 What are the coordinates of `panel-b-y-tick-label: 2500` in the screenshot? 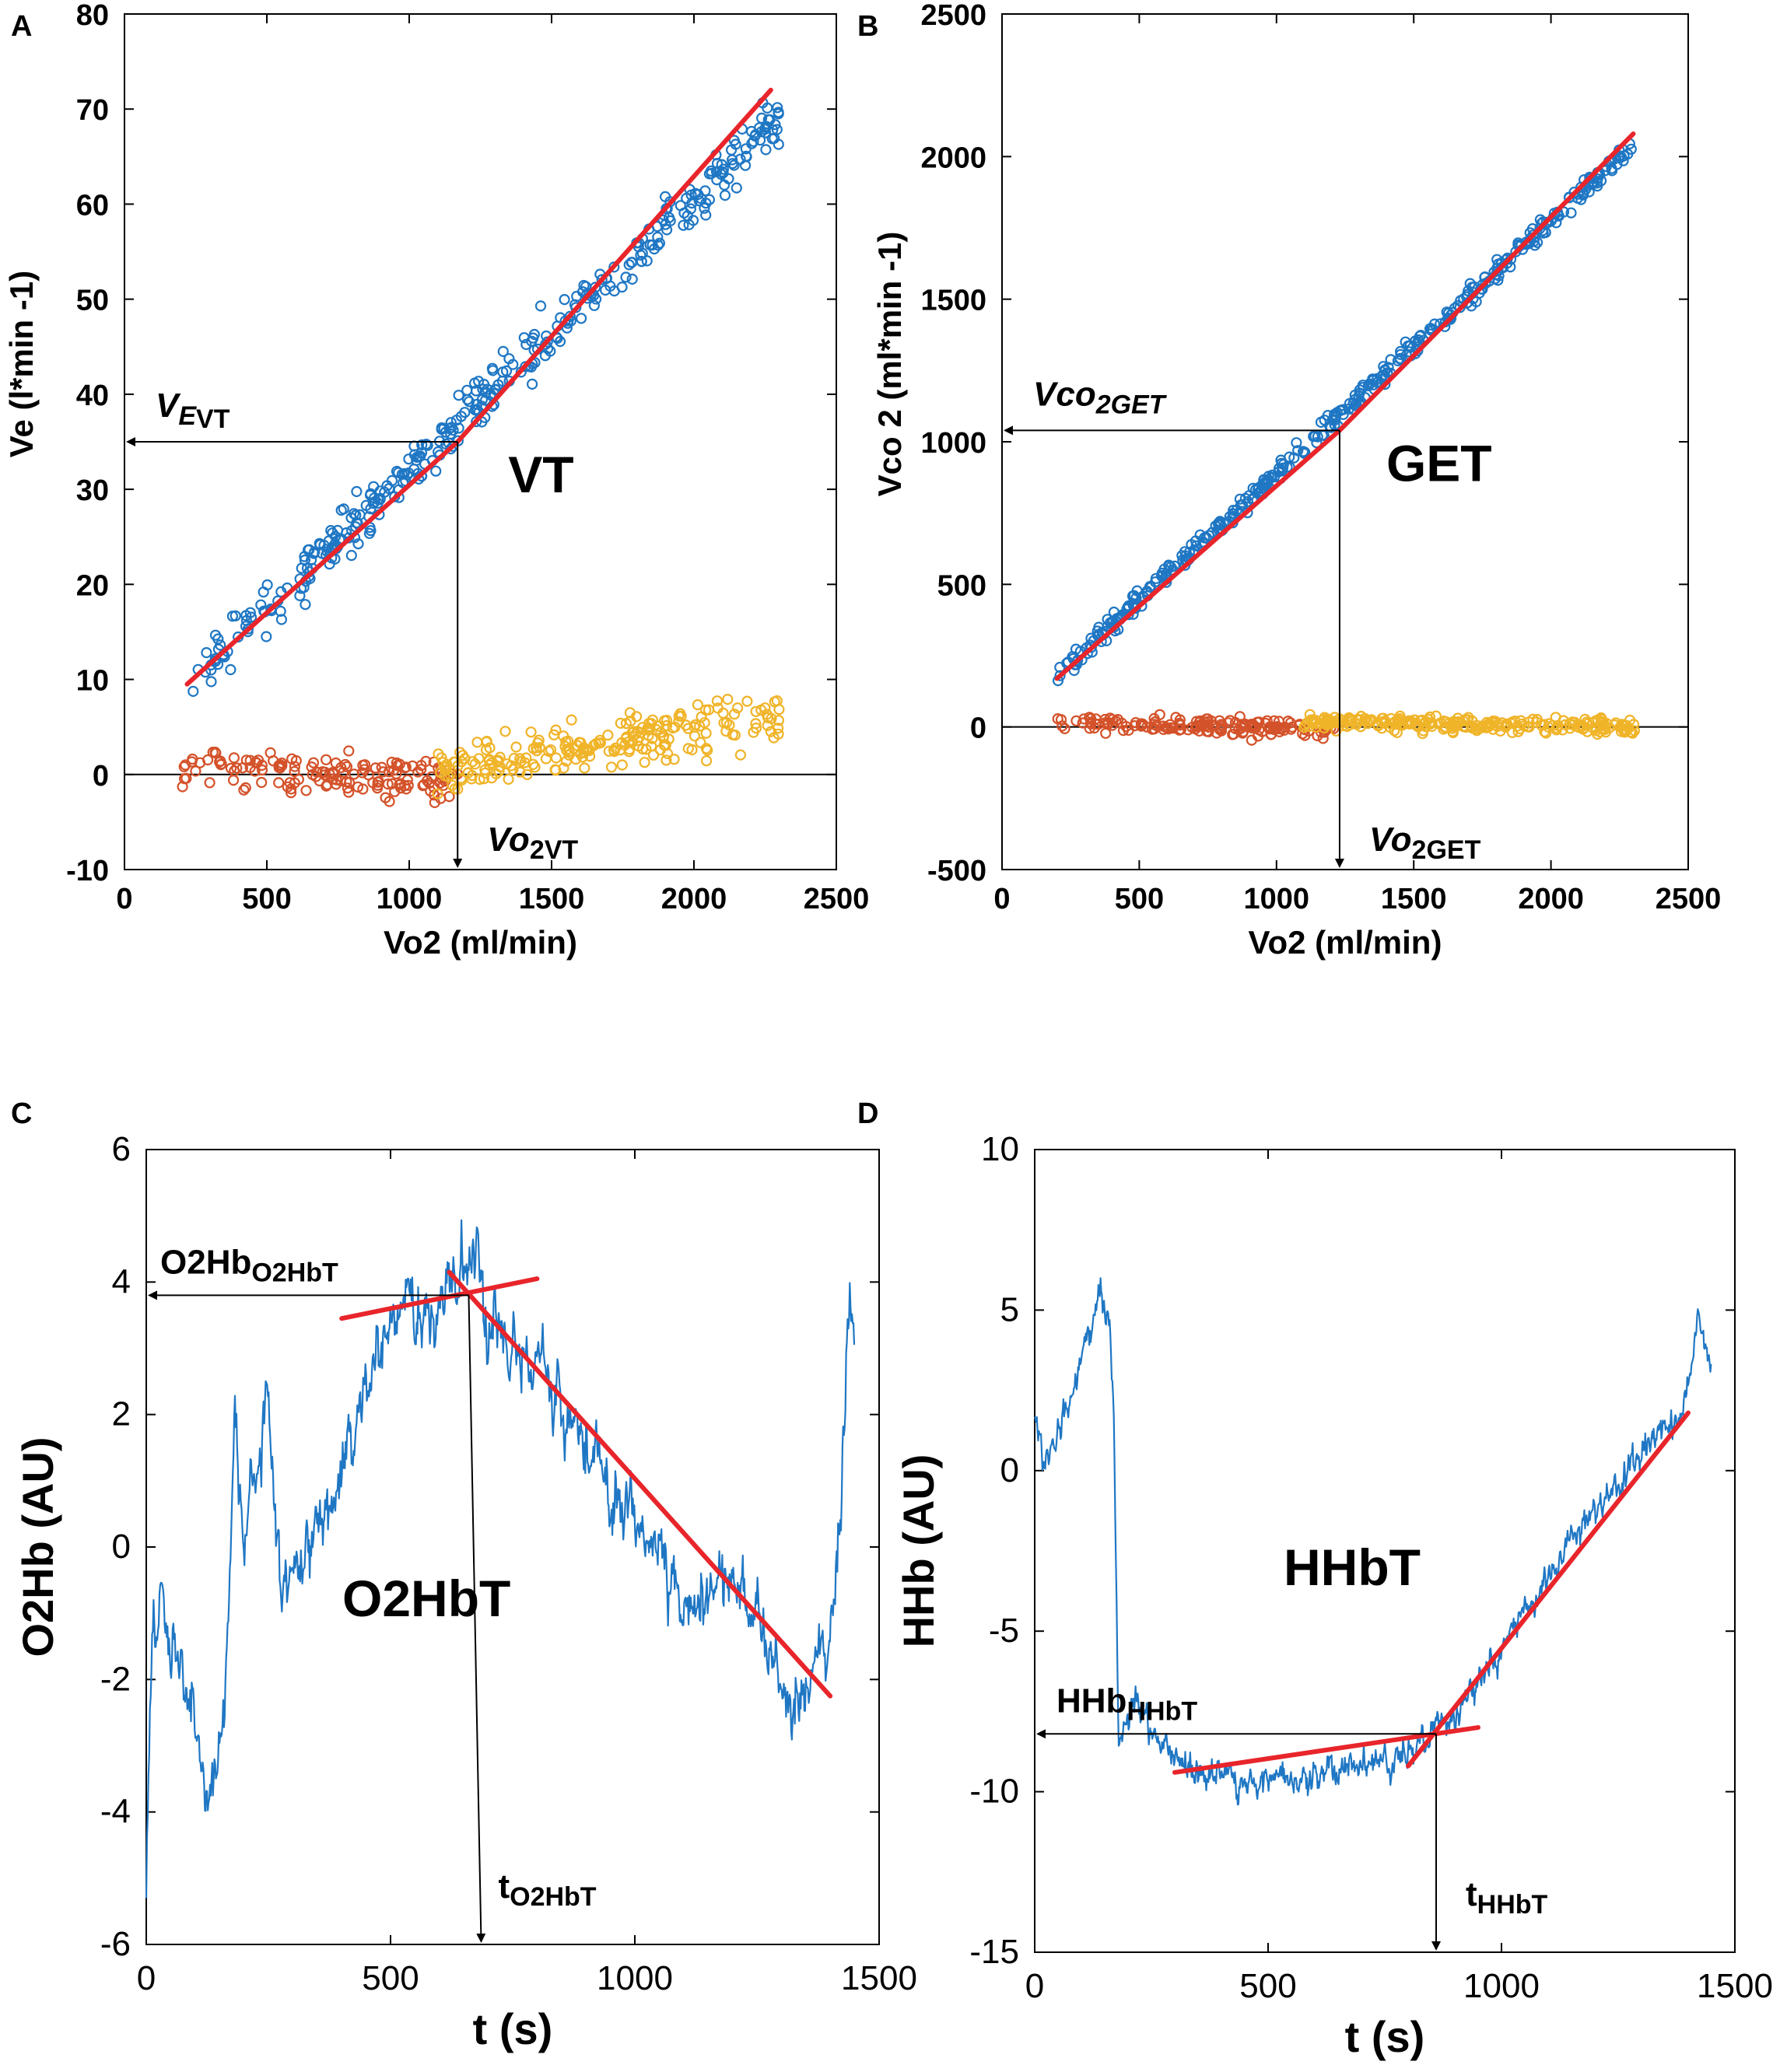 It's located at (953, 16).